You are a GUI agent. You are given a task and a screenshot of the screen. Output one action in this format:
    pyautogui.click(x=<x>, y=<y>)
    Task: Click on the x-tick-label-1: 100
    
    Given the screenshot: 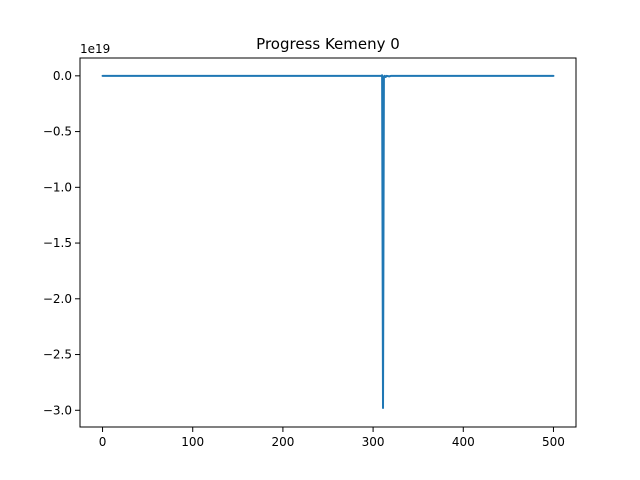 What is the action you would take?
    pyautogui.click(x=192, y=442)
    